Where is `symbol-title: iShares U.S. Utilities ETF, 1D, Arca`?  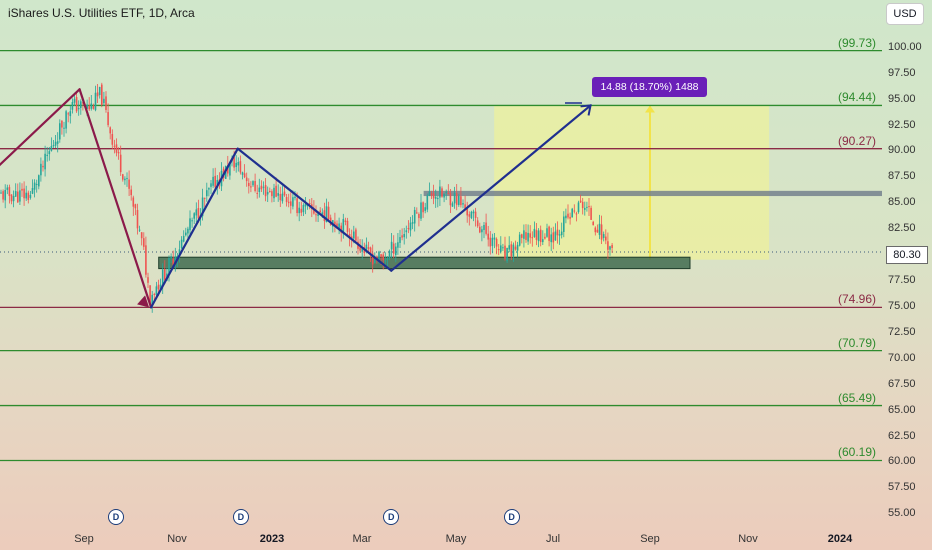
symbol-title: iShares U.S. Utilities ETF, 1D, Arca is located at coordinates (101, 13).